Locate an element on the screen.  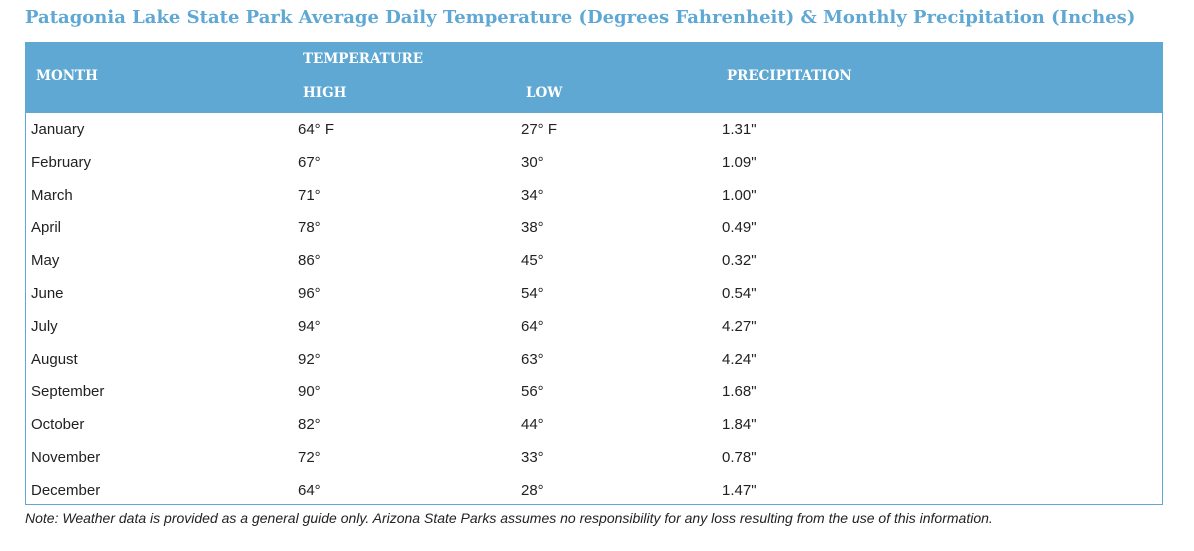
cell-month: June is located at coordinates (47, 293).